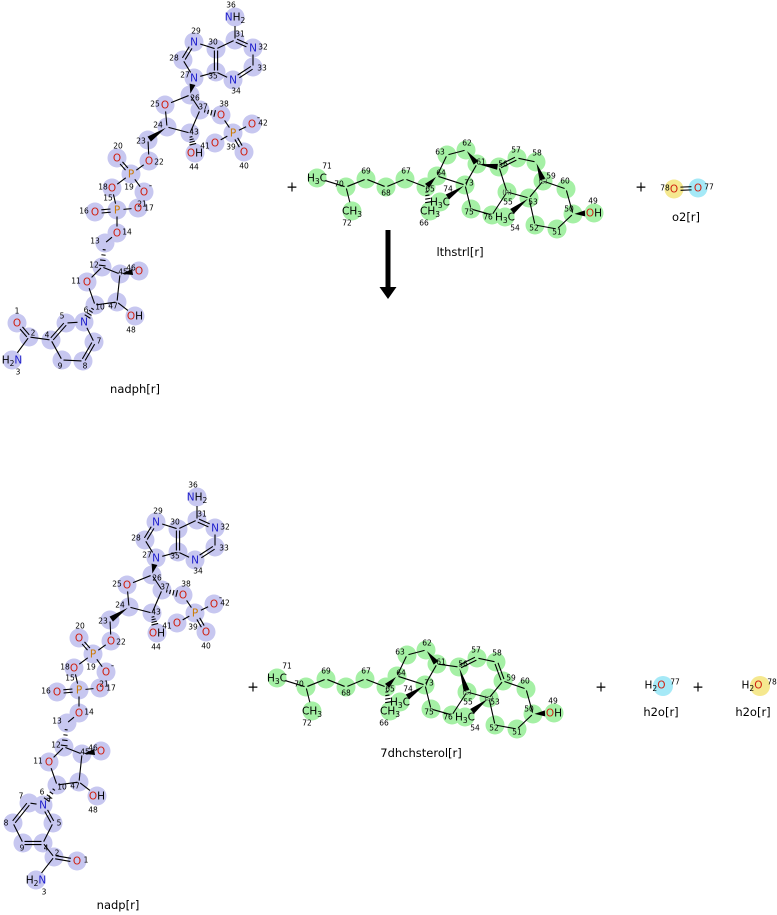  Describe the element at coordinates (495, 702) in the screenshot. I see `atom-number: 53` at that location.